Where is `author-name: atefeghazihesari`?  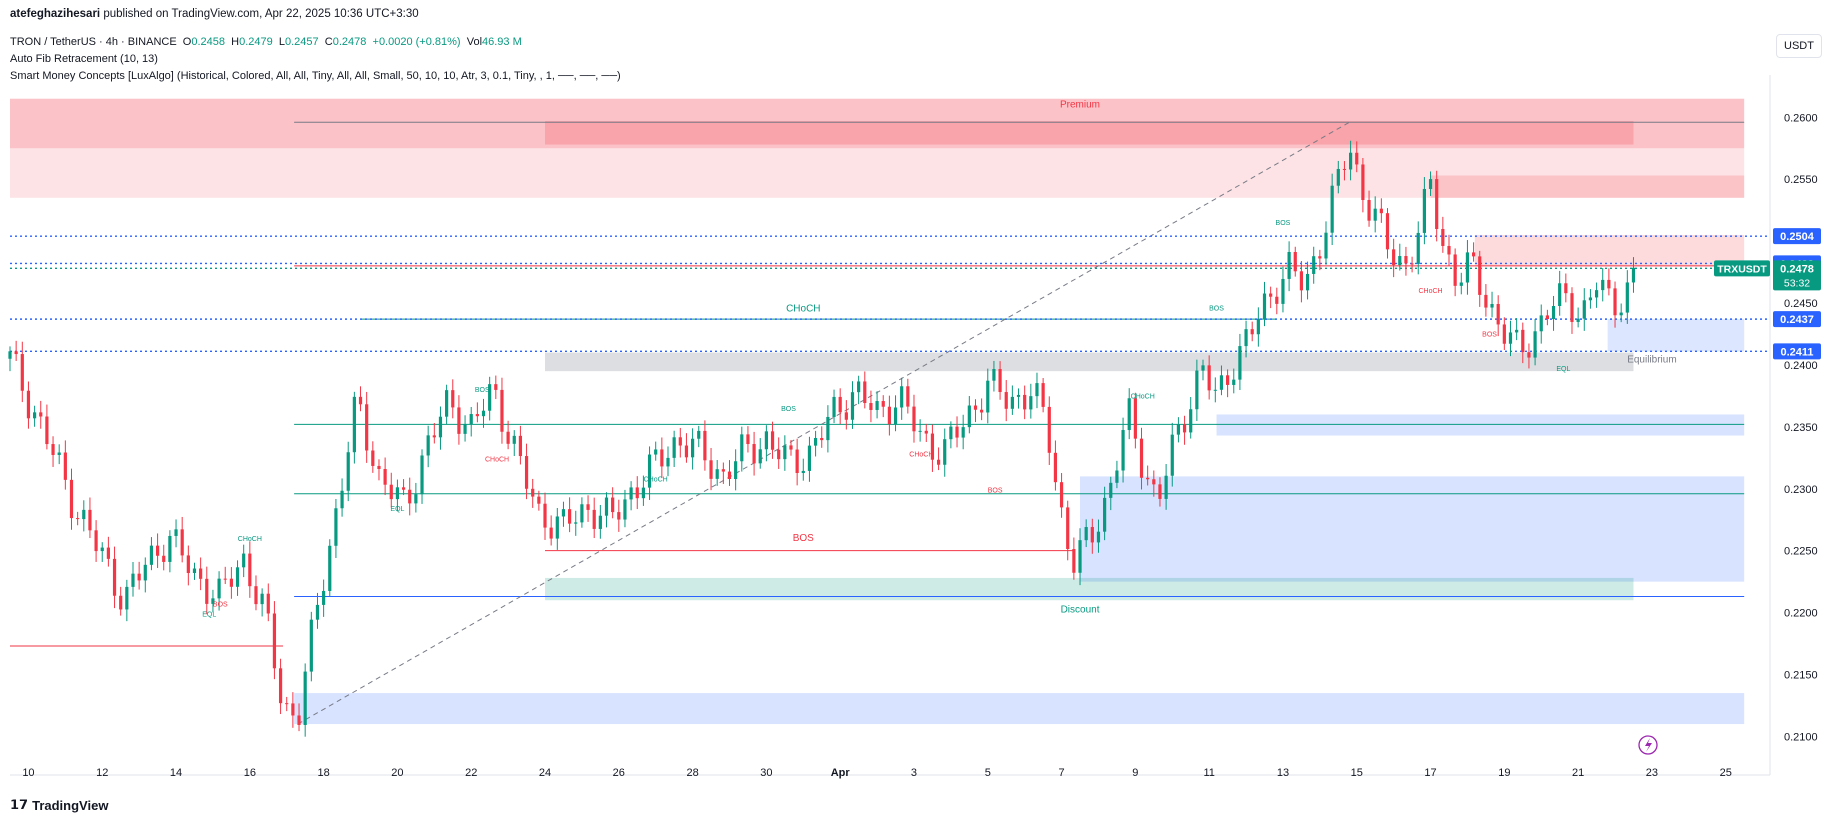
author-name: atefeghazihesari is located at coordinates (55, 14).